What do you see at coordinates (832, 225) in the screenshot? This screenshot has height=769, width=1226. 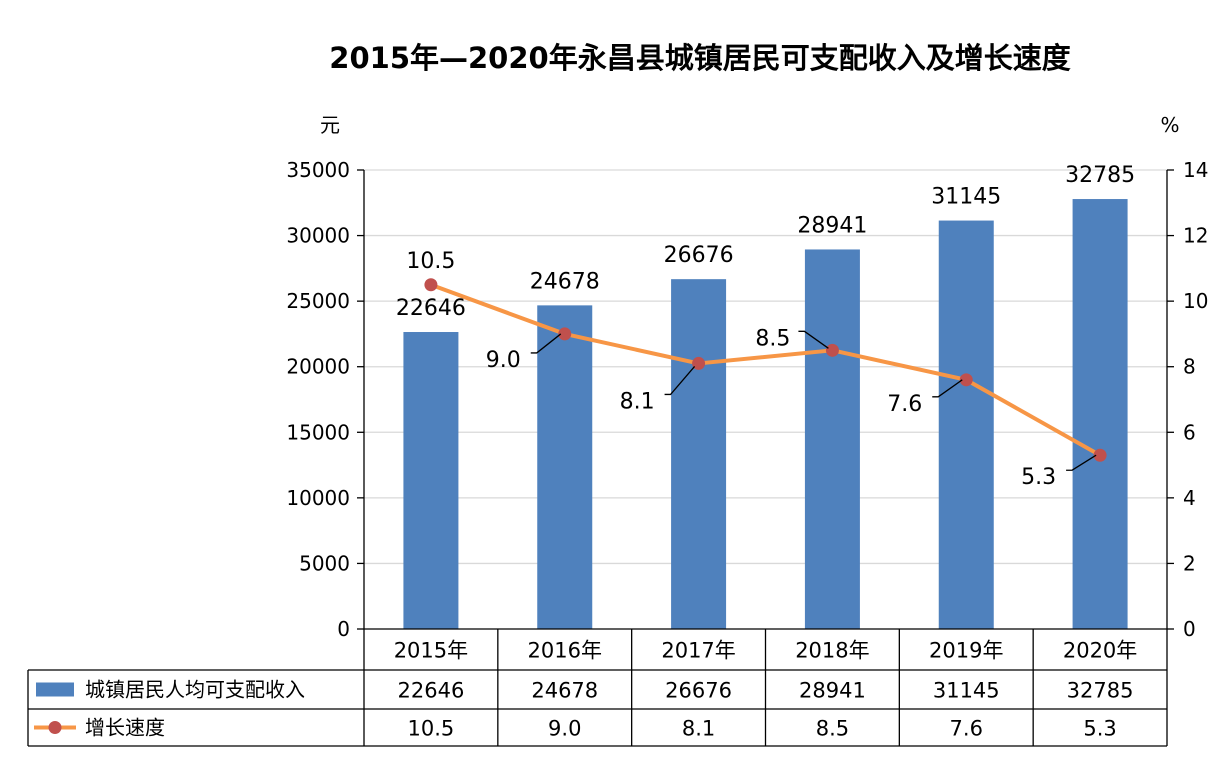 I see `income-bar-label: 28941` at bounding box center [832, 225].